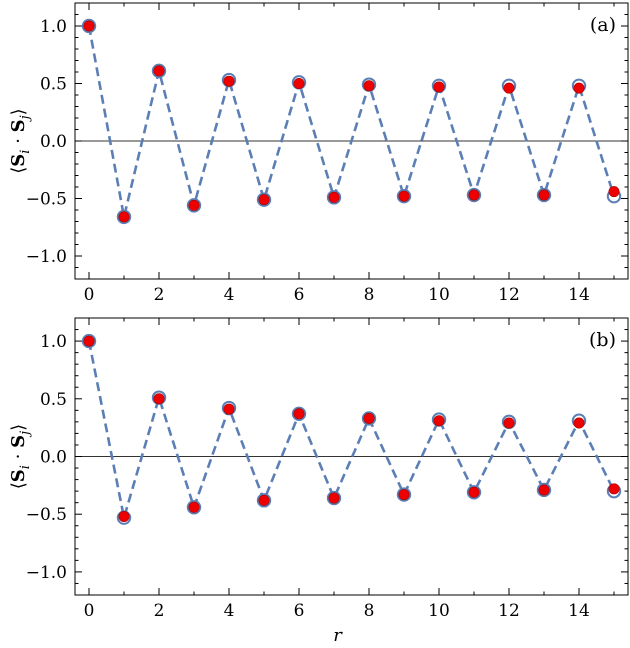  I want to click on panel-label: (b), so click(602, 340).